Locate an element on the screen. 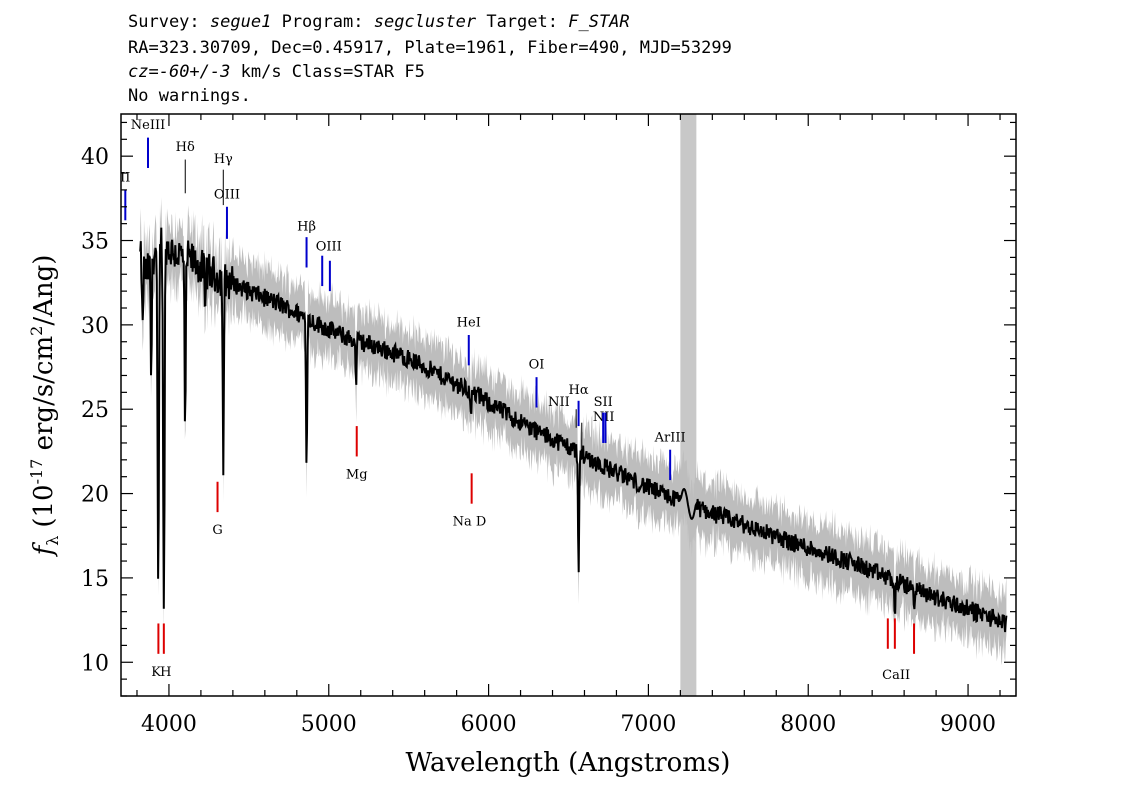 The height and width of the screenshot is (810, 1134). masked-region is located at coordinates (688, 405).